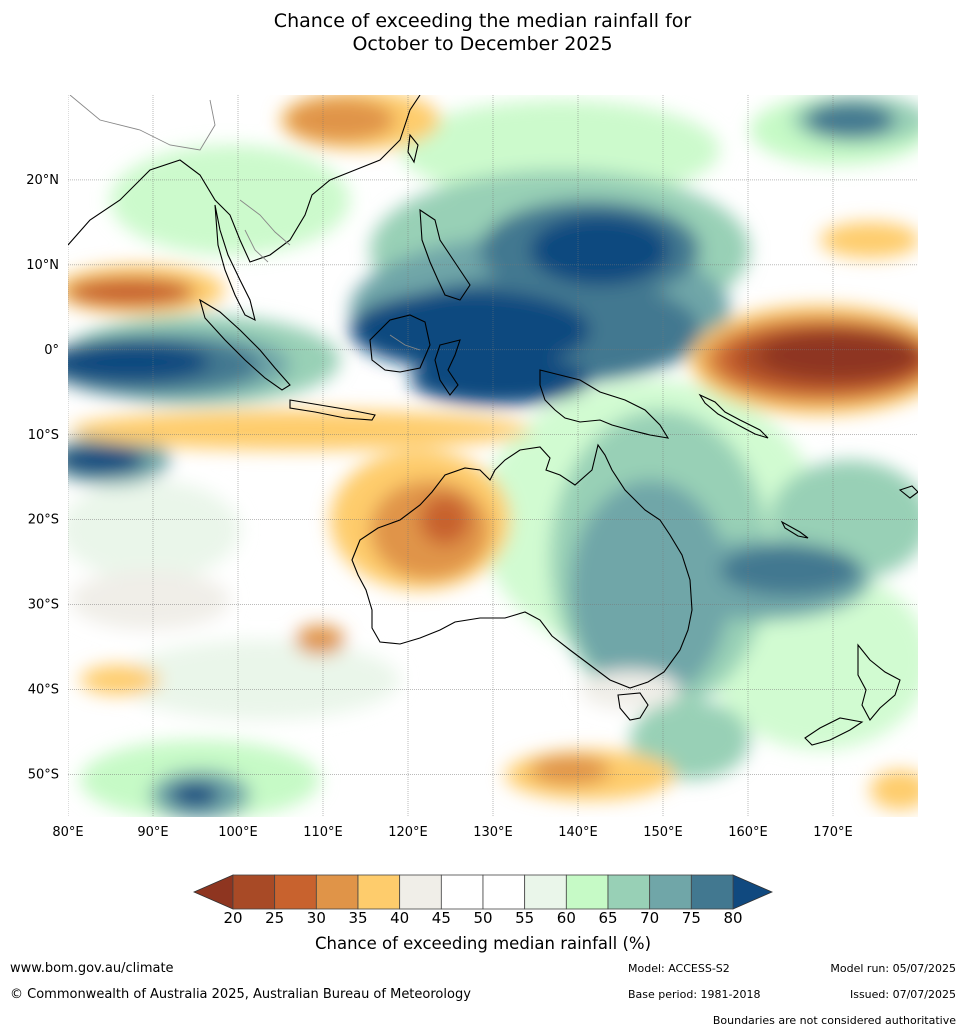 This screenshot has height=1035, width=965. What do you see at coordinates (42, 478) in the screenshot?
I see `latitude-labels: 20°N 10°N 0° 10°S 20°S 30°S 40°S 50°S` at bounding box center [42, 478].